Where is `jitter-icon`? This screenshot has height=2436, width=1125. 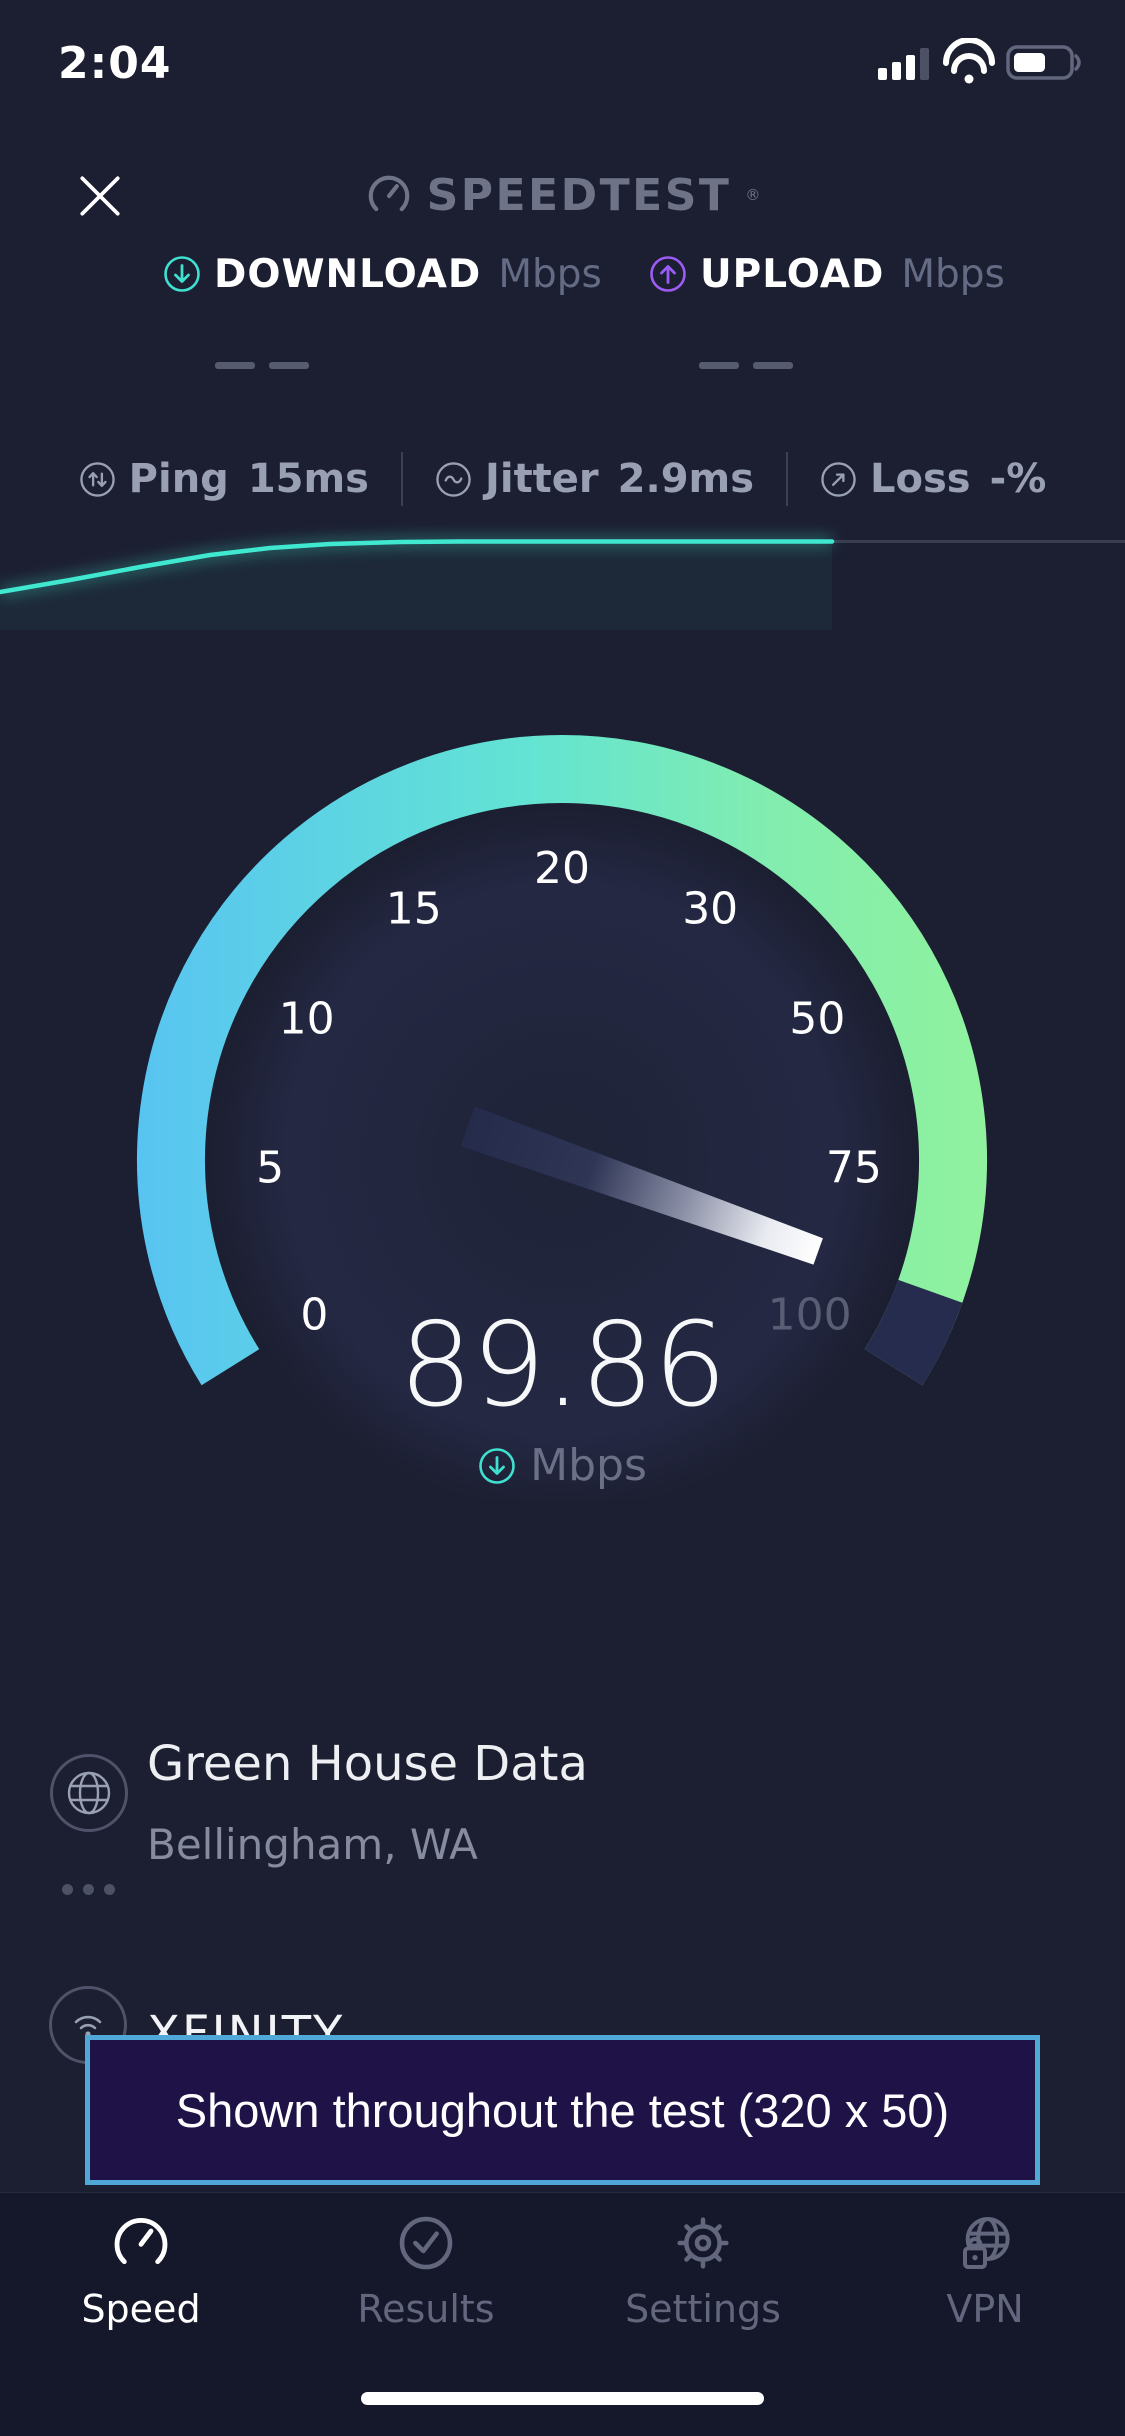 jitter-icon is located at coordinates (453, 479).